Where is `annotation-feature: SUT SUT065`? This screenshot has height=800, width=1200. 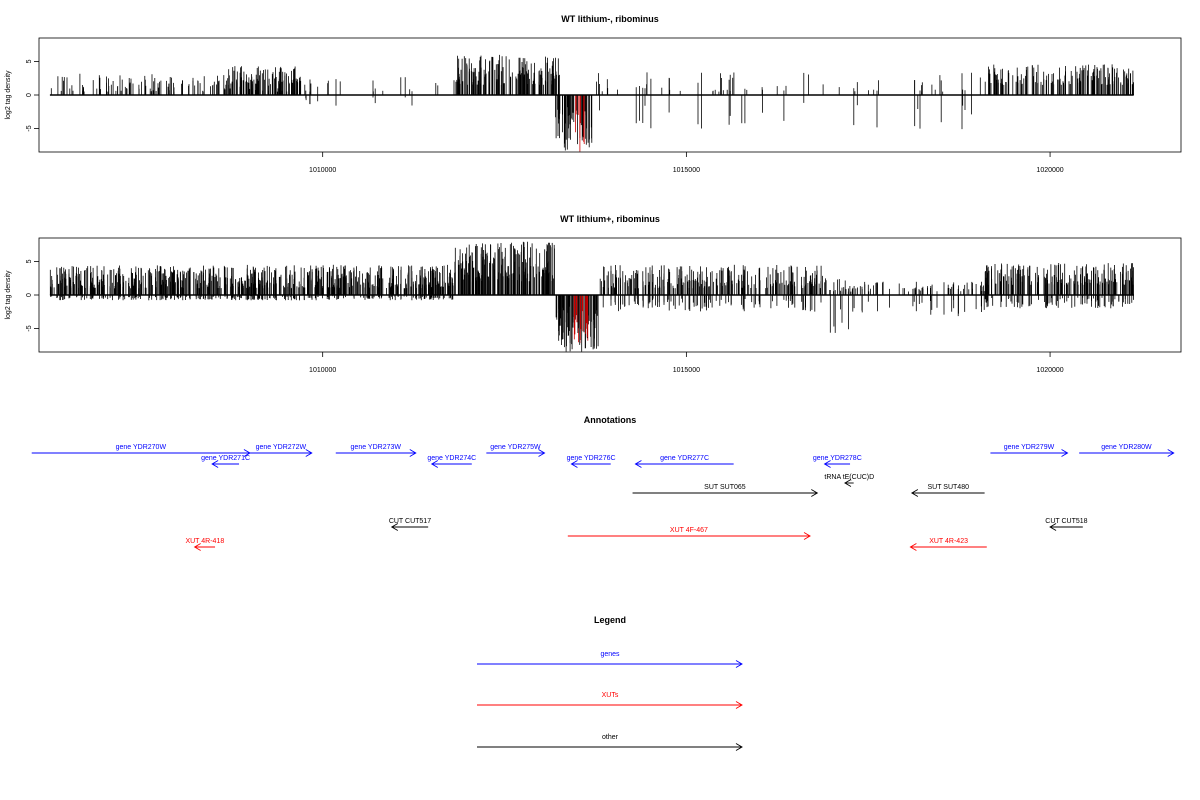
annotation-feature: SUT SUT065 is located at coordinates (725, 490).